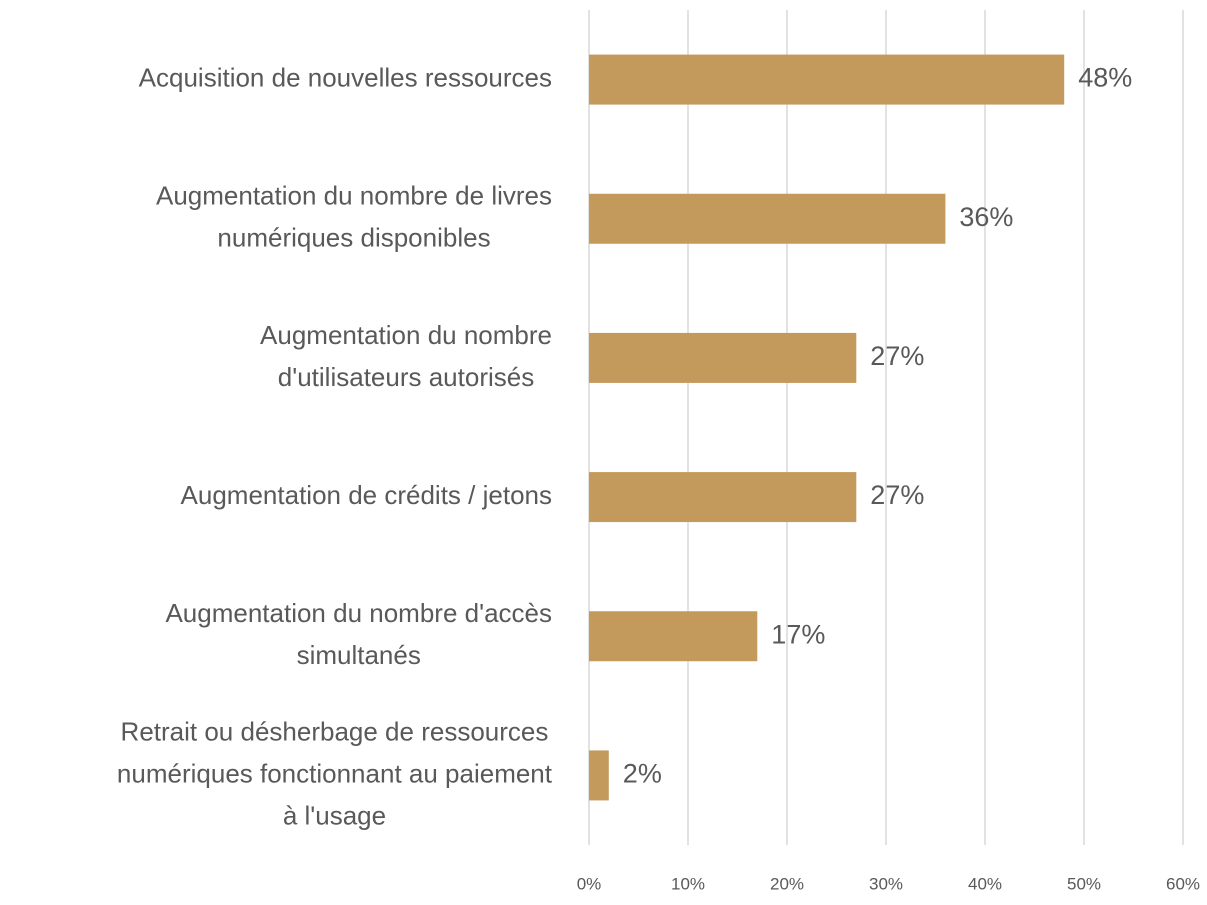 The width and height of the screenshot is (1207, 905). Describe the element at coordinates (985, 883) in the screenshot. I see `x-tick-label: 40%` at that location.